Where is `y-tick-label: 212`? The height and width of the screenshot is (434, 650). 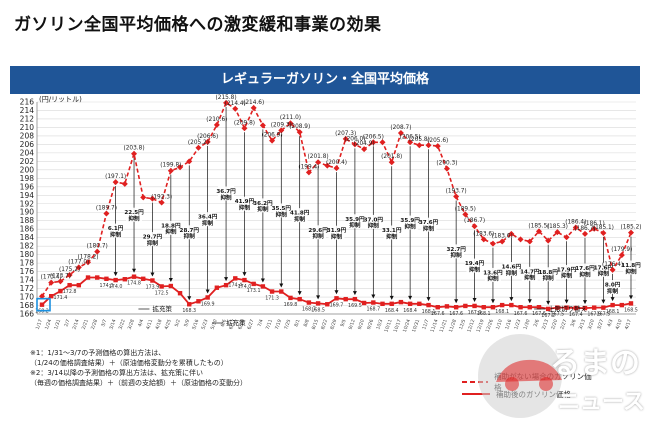 y-tick-label: 212 is located at coordinates (27, 118).